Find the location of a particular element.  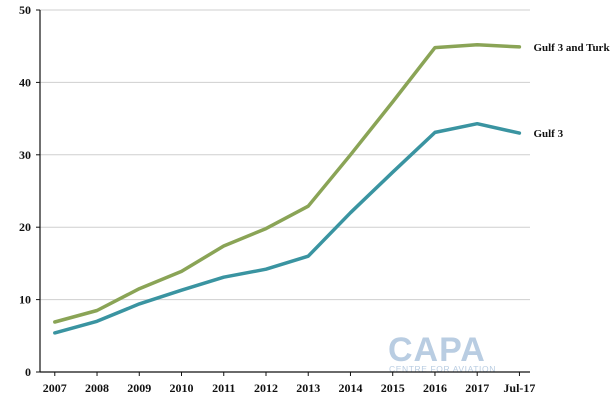

capa-watermark: CAPA CENTRE FOR AVIATION is located at coordinates (442, 352).